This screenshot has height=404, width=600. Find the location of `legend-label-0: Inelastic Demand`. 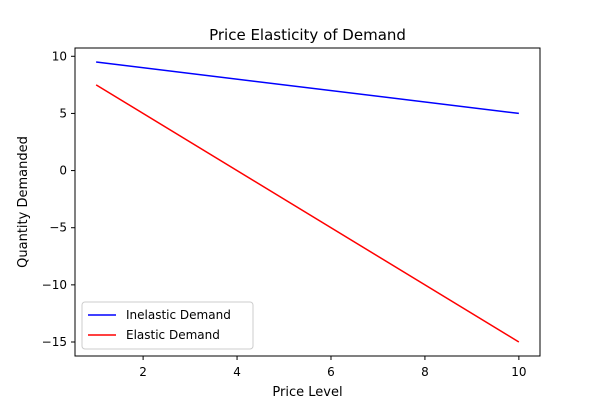

legend-label-0: Inelastic Demand is located at coordinates (178, 315).